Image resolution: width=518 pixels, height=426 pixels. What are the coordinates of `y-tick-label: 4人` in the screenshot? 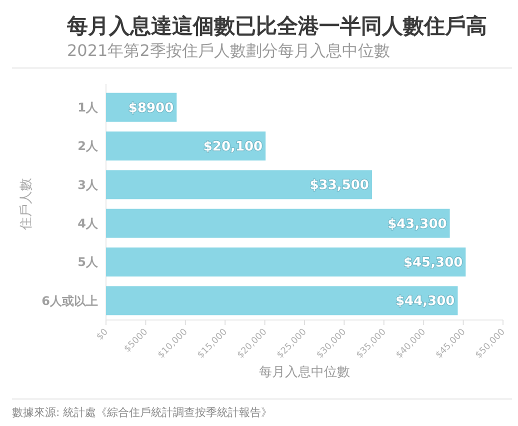 It's located at (88, 223).